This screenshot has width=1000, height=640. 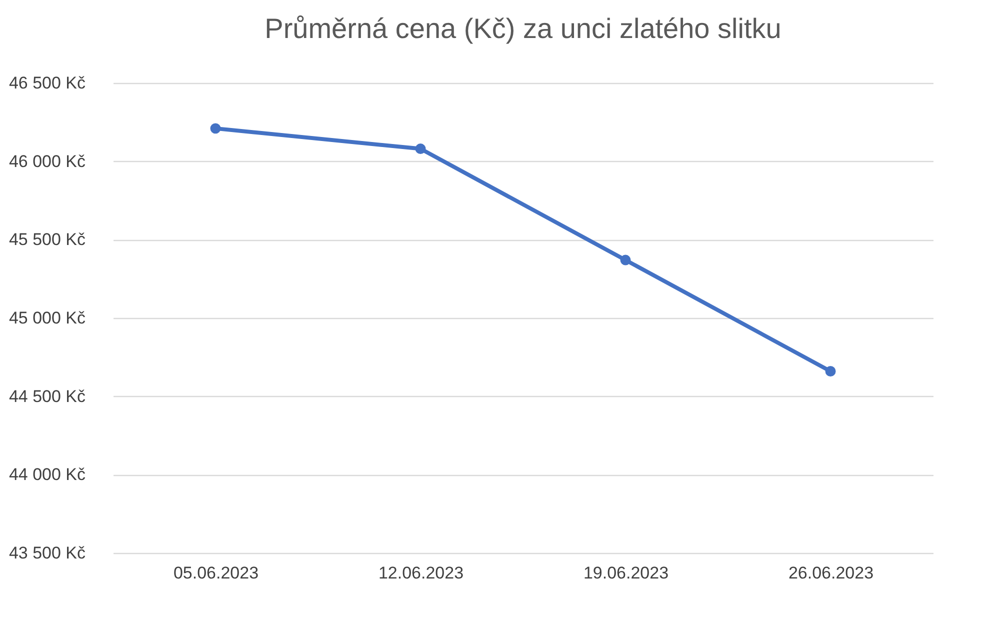 What do you see at coordinates (523, 28) in the screenshot?
I see `chart-title: Průměrná cena (Kč) za unci zlatého slitku` at bounding box center [523, 28].